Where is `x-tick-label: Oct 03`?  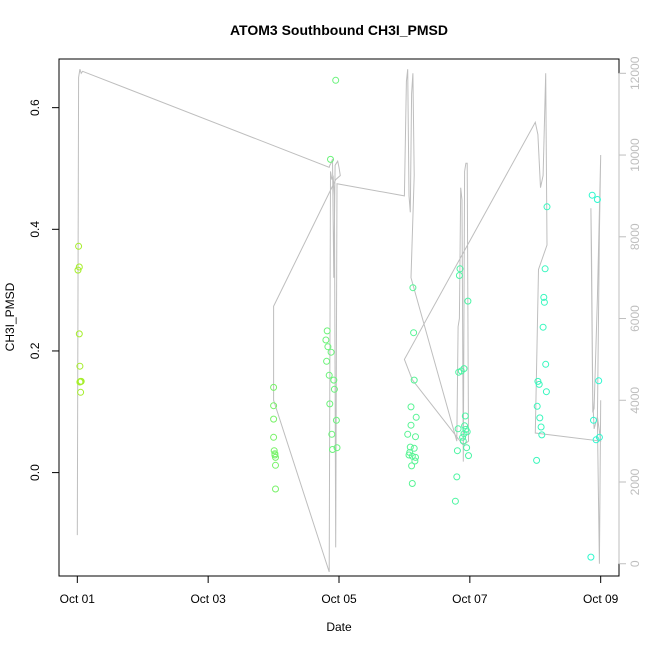
x-tick-label: Oct 03 is located at coordinates (208, 599).